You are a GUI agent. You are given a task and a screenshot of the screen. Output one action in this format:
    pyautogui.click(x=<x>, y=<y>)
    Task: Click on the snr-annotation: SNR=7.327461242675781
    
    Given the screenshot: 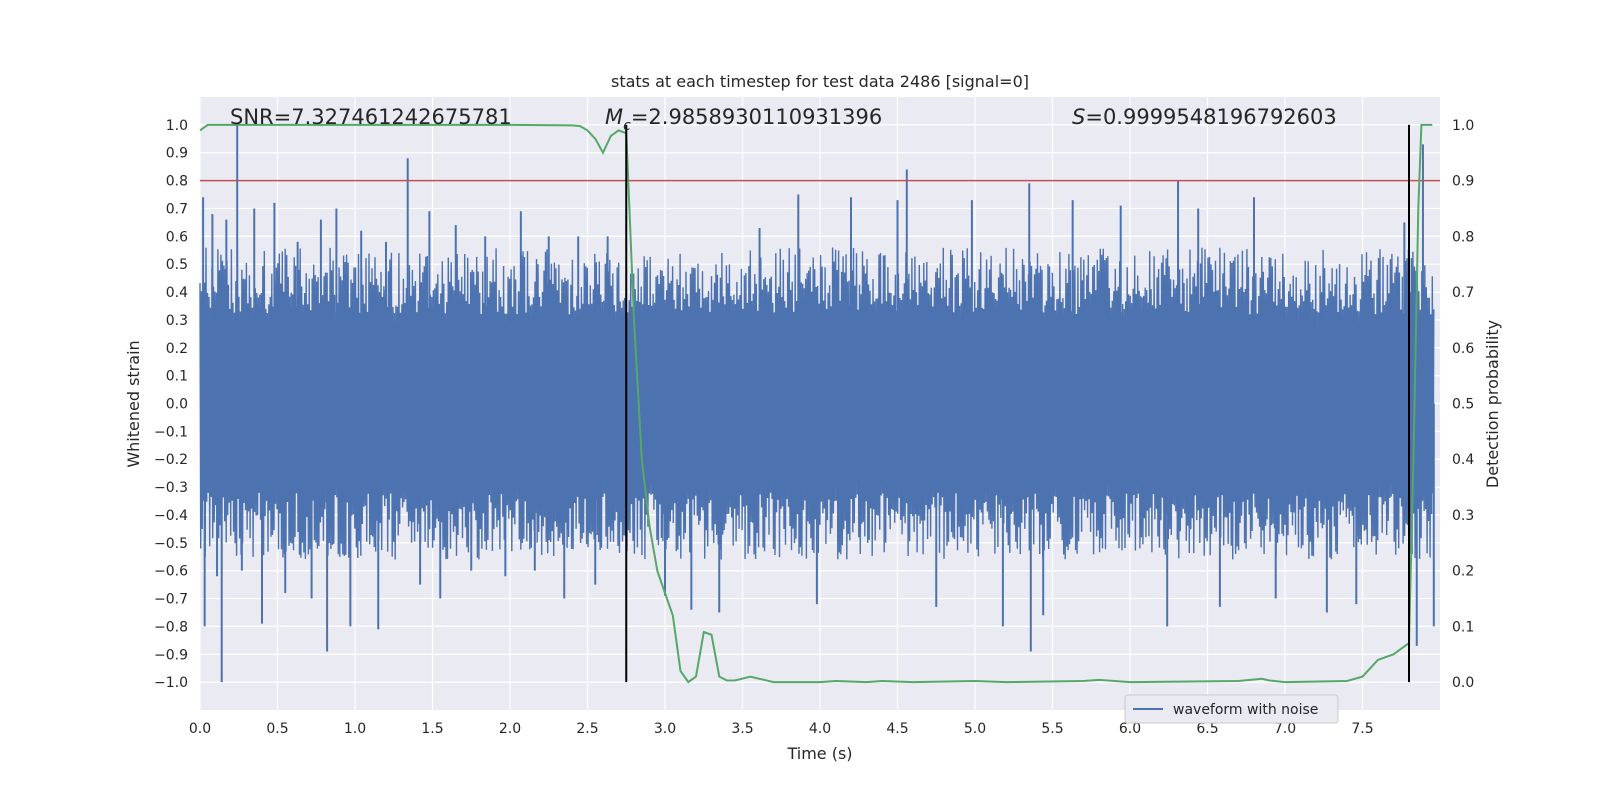 What is the action you would take?
    pyautogui.click(x=371, y=117)
    